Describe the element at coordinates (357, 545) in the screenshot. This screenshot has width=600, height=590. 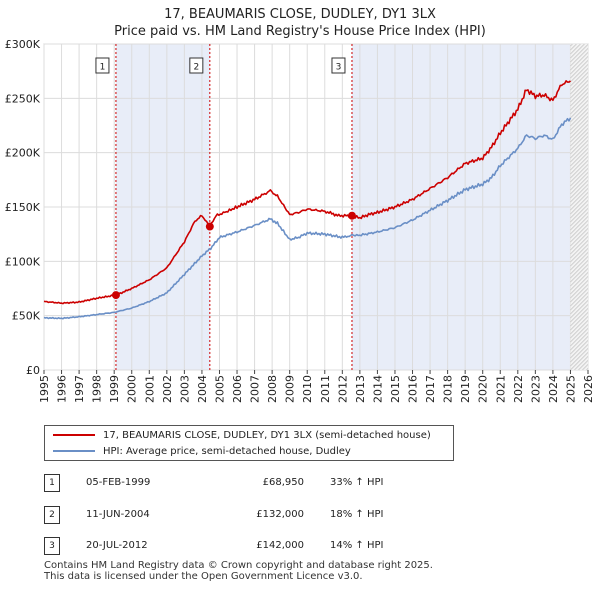
I see `transaction-hpi: 14% ↑ HPI` at that location.